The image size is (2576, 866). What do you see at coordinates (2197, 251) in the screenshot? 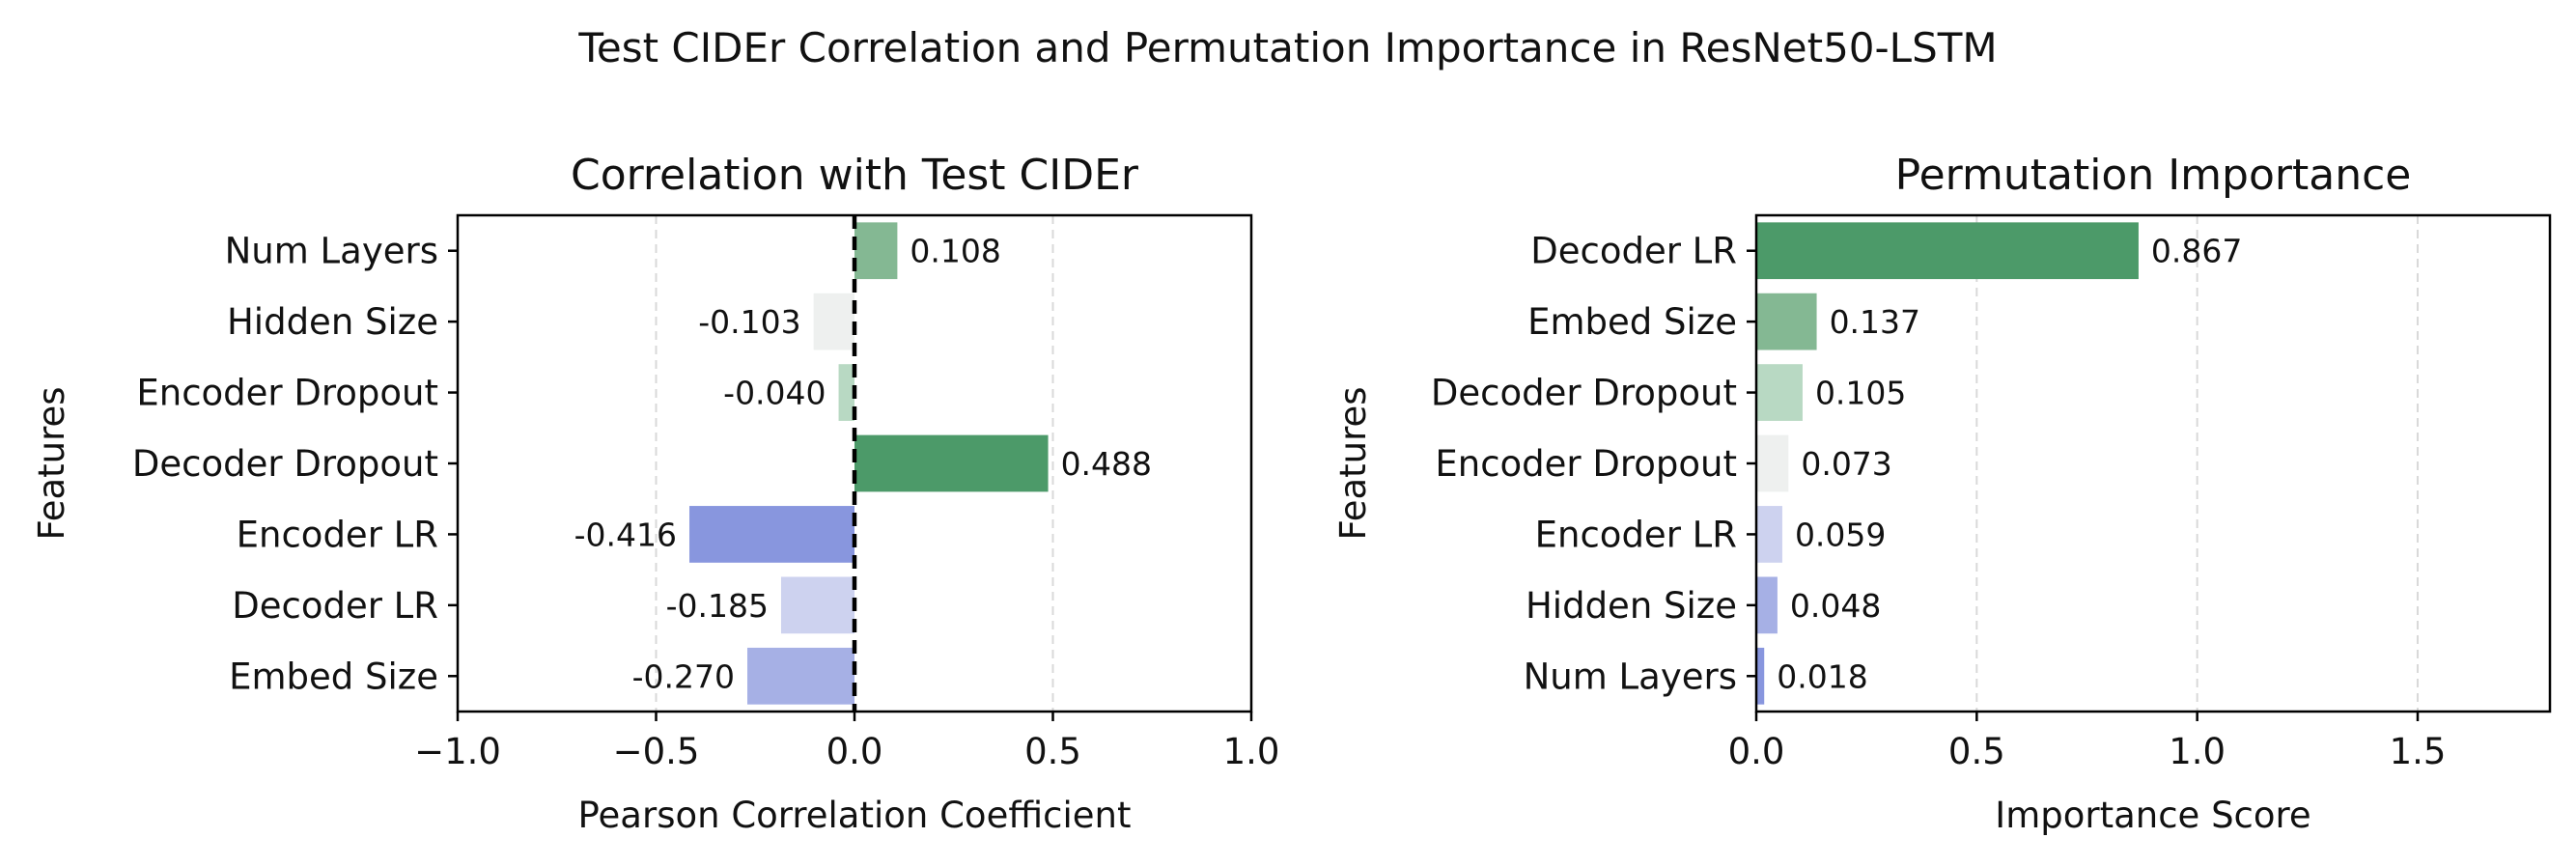
I see `data-label: 0.867` at bounding box center [2197, 251].